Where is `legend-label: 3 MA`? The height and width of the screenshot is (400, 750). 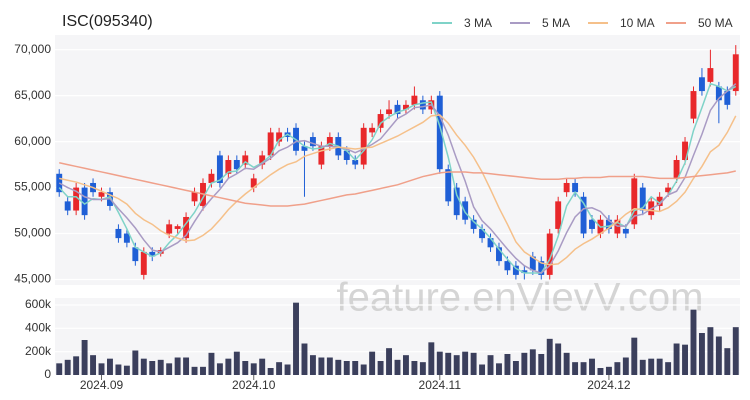 legend-label: 3 MA is located at coordinates (478, 23).